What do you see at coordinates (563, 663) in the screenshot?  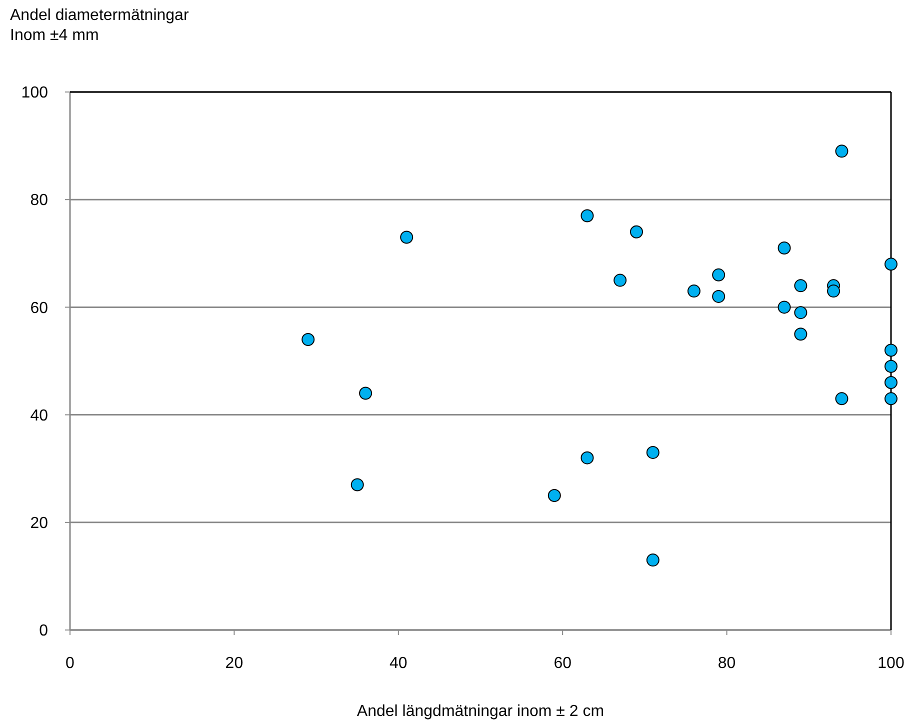 I see `x-tick-label: 60` at bounding box center [563, 663].